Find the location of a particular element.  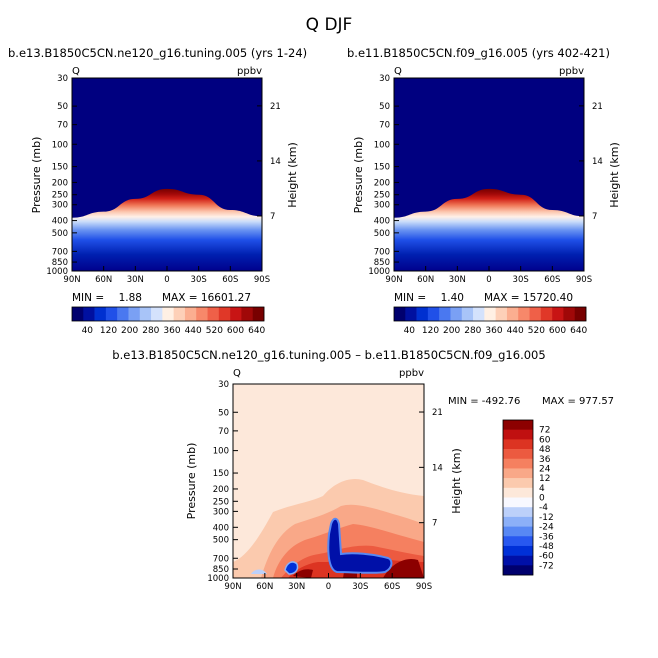

x-tick-label: 30S is located at coordinates (521, 280).